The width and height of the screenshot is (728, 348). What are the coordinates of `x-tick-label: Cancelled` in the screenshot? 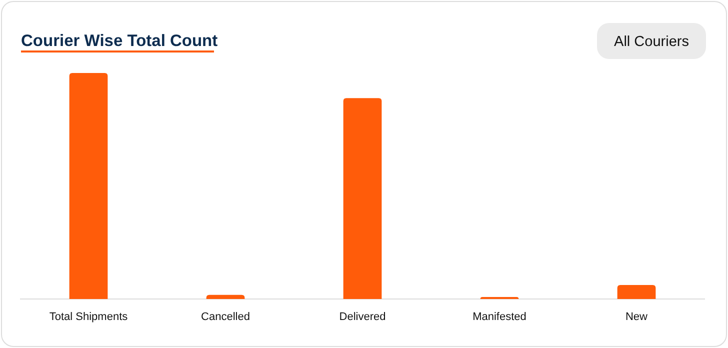 It's located at (225, 317).